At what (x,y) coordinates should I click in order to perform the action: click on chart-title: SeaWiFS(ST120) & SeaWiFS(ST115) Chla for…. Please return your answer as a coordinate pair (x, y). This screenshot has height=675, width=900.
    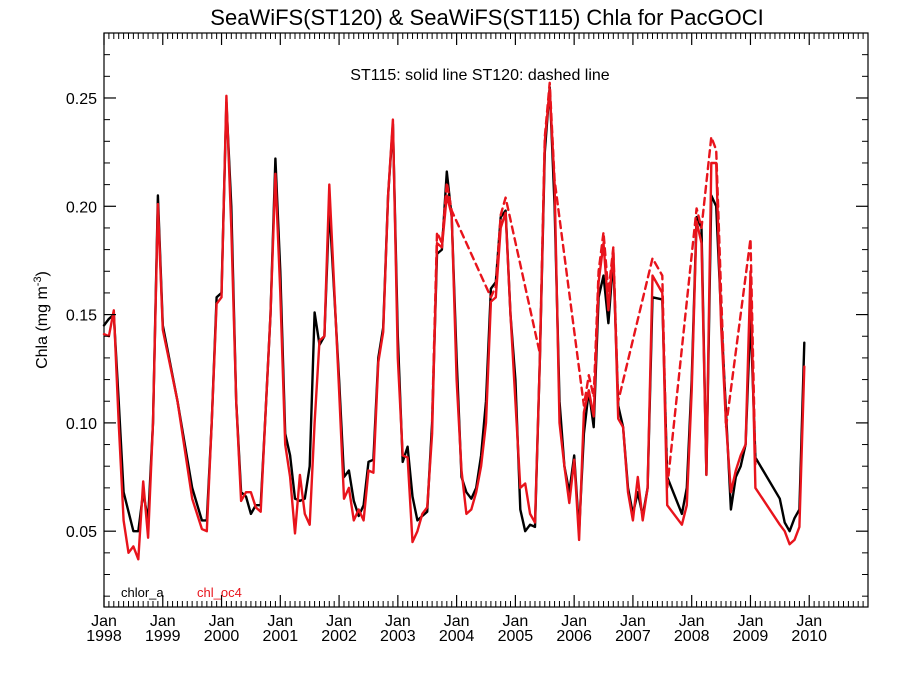
    Looking at the image, I should click on (486, 17).